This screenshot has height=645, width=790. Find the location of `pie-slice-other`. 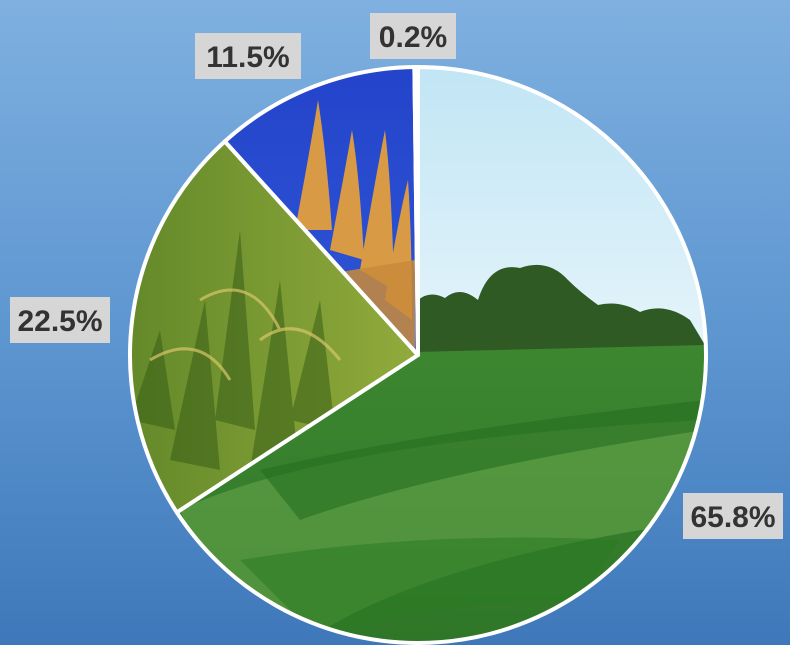

pie-slice-other is located at coordinates (416, 210).